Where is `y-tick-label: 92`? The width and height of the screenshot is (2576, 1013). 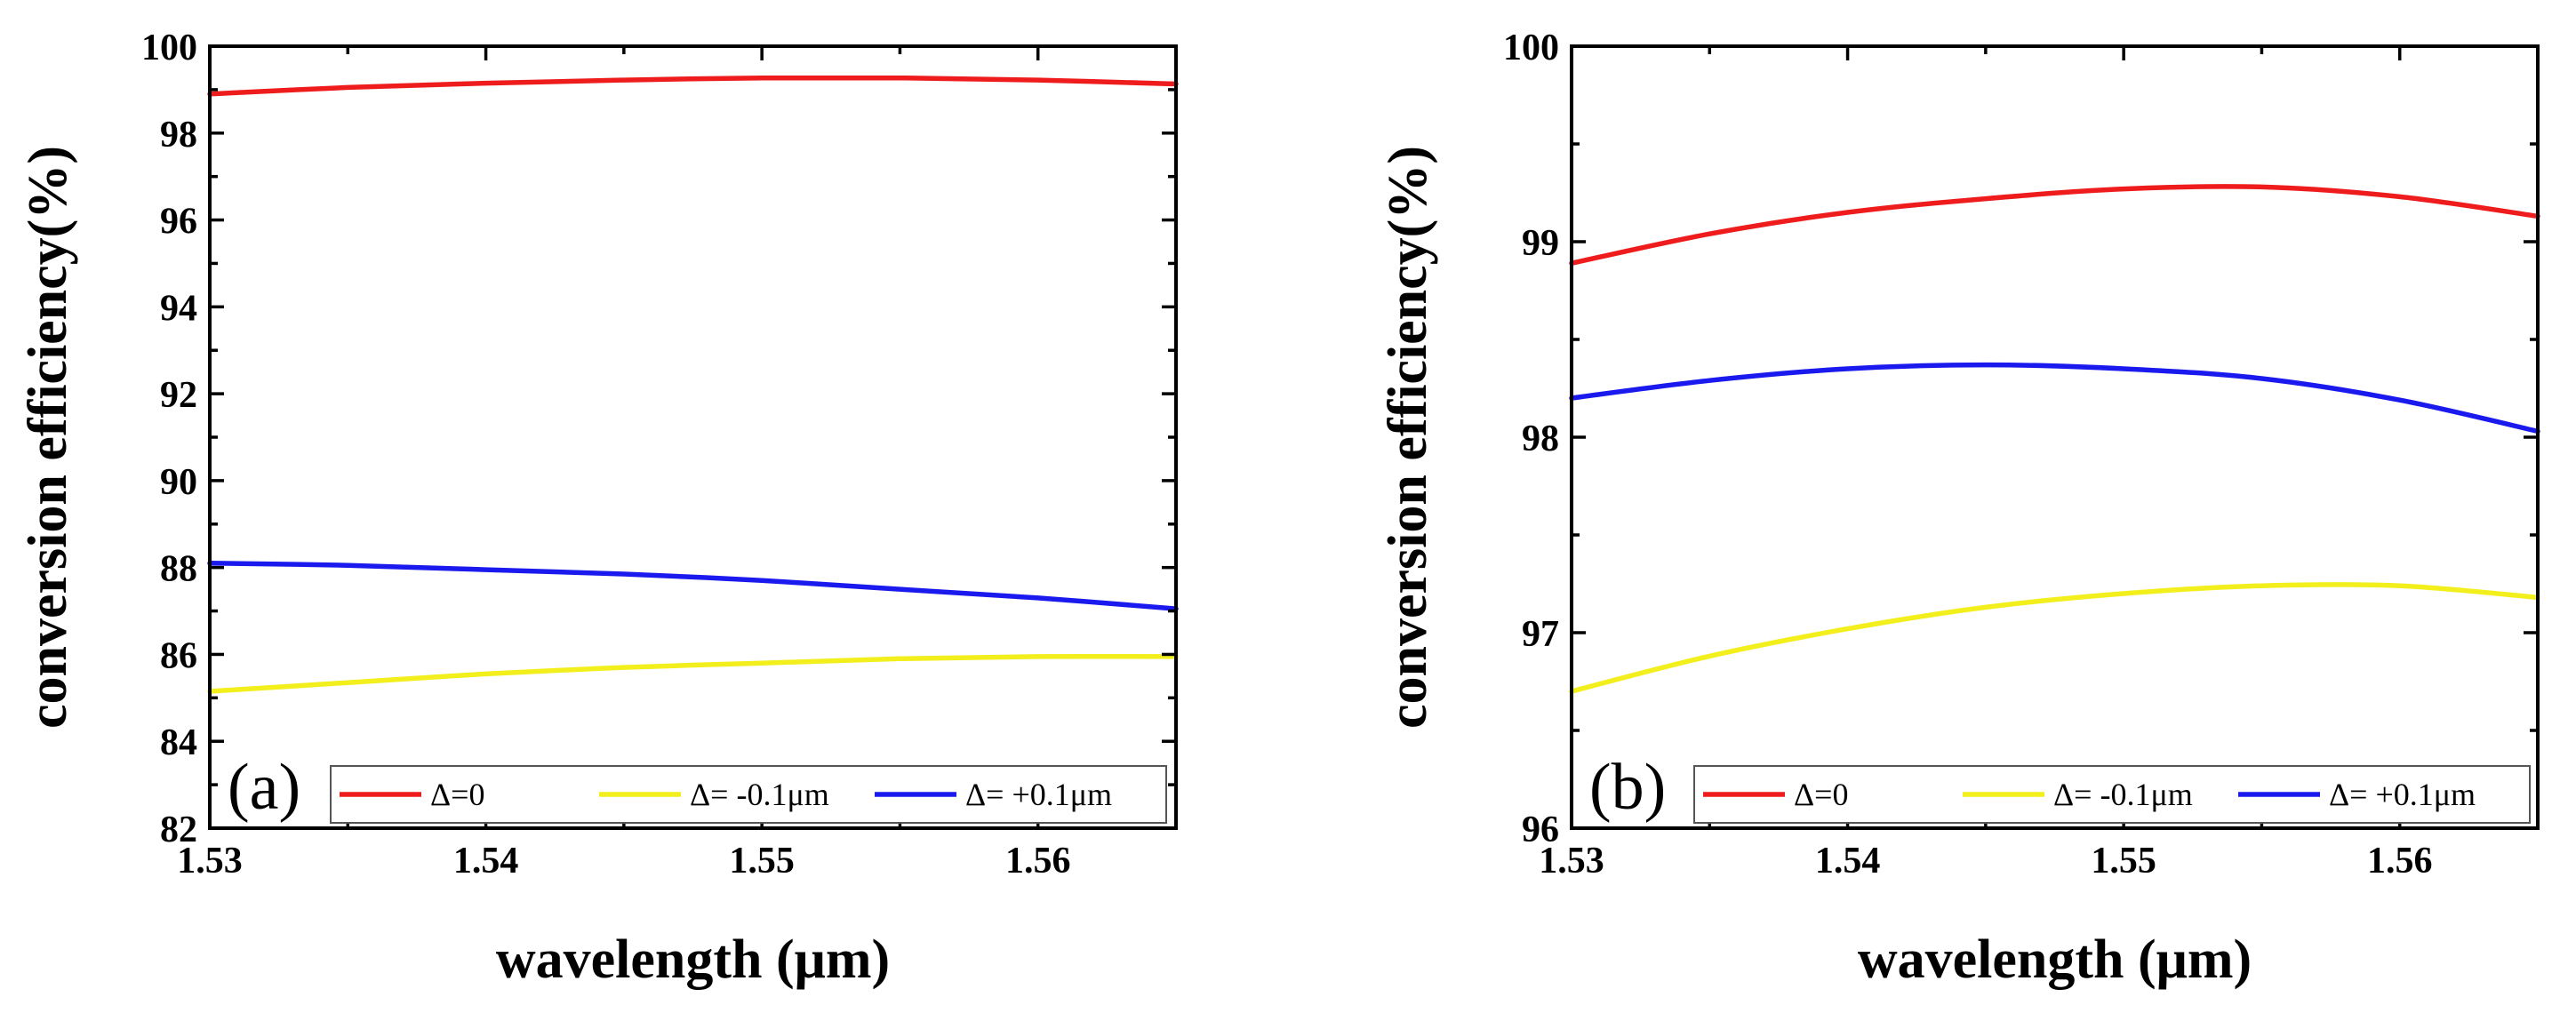 y-tick-label: 92 is located at coordinates (178, 395).